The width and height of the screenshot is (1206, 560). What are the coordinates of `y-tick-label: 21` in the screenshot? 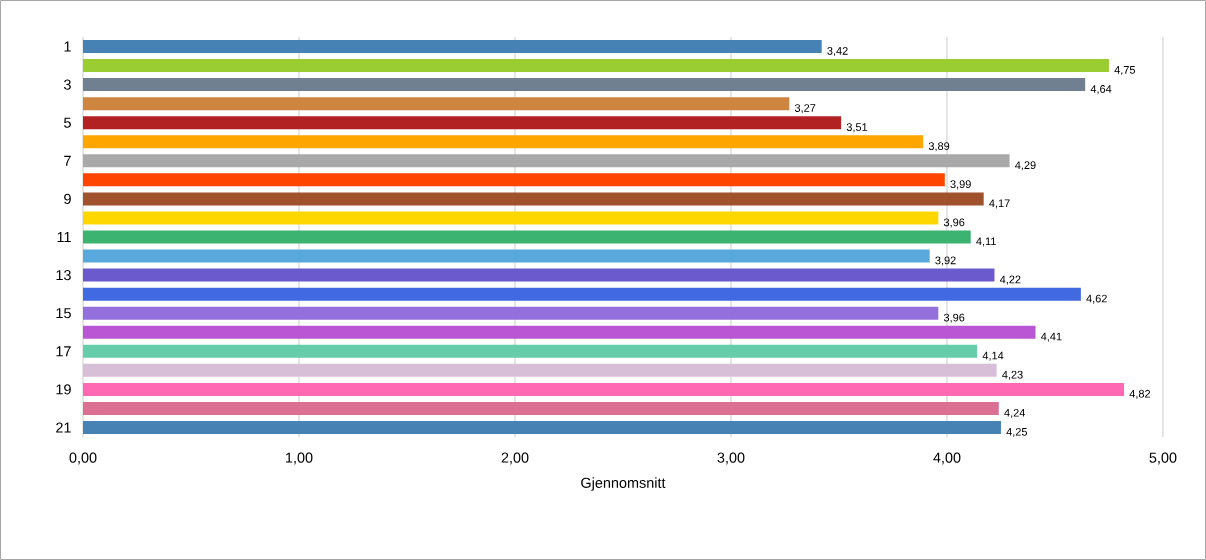 It's located at (63, 427).